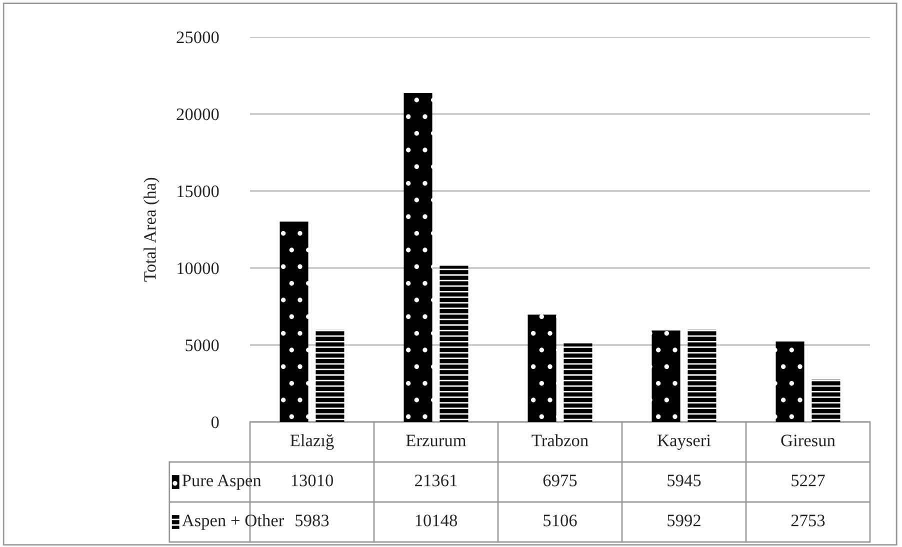 Image resolution: width=902 pixels, height=547 pixels. Describe the element at coordinates (312, 442) in the screenshot. I see `x-tick-label: Elazığ` at that location.